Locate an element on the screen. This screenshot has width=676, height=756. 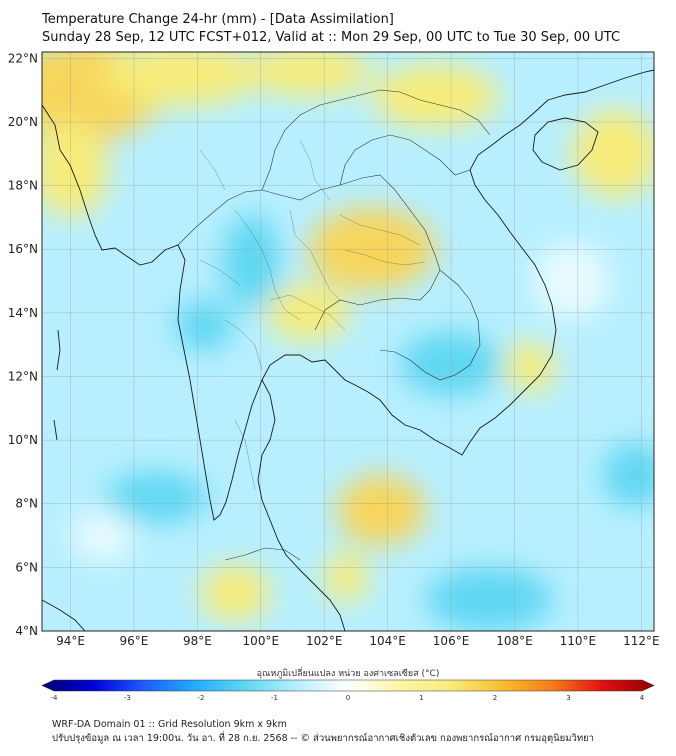
lat-label: 16°N is located at coordinates (23, 249).